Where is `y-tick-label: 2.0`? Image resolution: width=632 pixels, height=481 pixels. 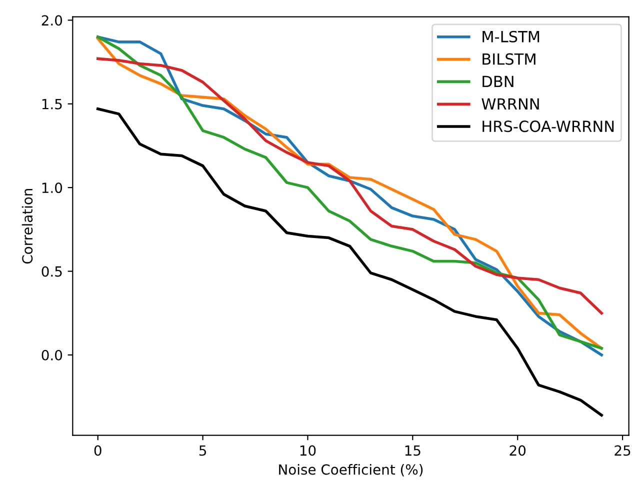
y-tick-label: 2.0 is located at coordinates (52, 20).